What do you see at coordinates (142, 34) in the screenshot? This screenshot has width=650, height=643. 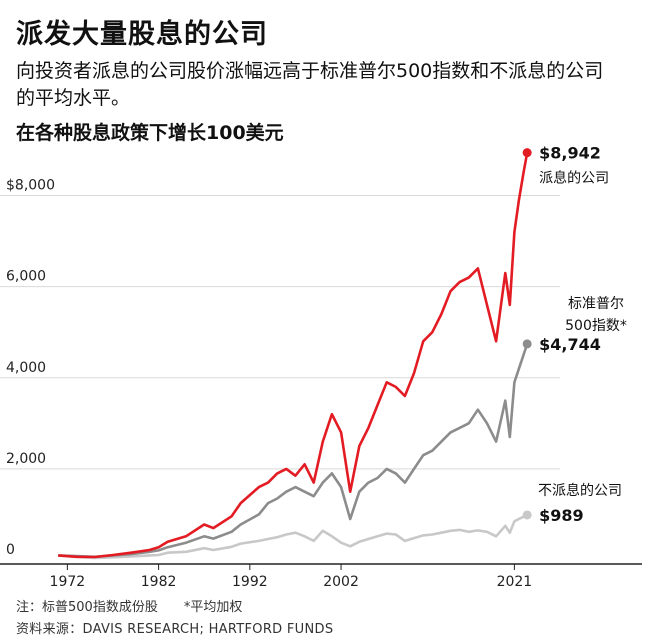 I see `chart-title: 派发大量股息的公司` at bounding box center [142, 34].